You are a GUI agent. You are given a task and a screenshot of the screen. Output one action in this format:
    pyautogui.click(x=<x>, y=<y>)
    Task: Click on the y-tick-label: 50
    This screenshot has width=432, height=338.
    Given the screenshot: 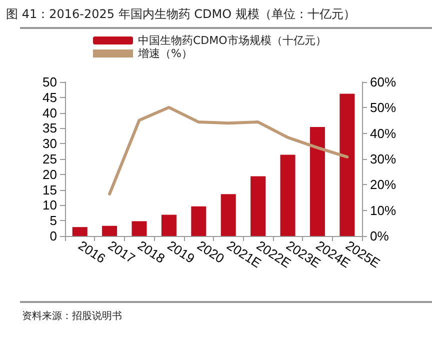 What is the action you would take?
    pyautogui.click(x=49, y=82)
    